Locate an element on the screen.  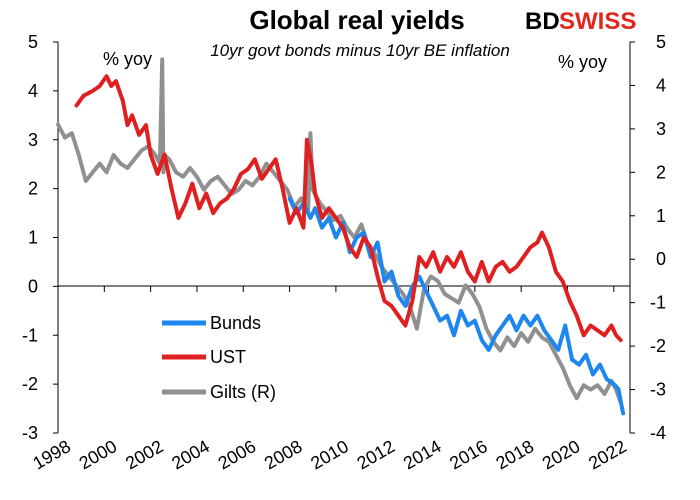
right-y-tick-label: 3 is located at coordinates (661, 129).